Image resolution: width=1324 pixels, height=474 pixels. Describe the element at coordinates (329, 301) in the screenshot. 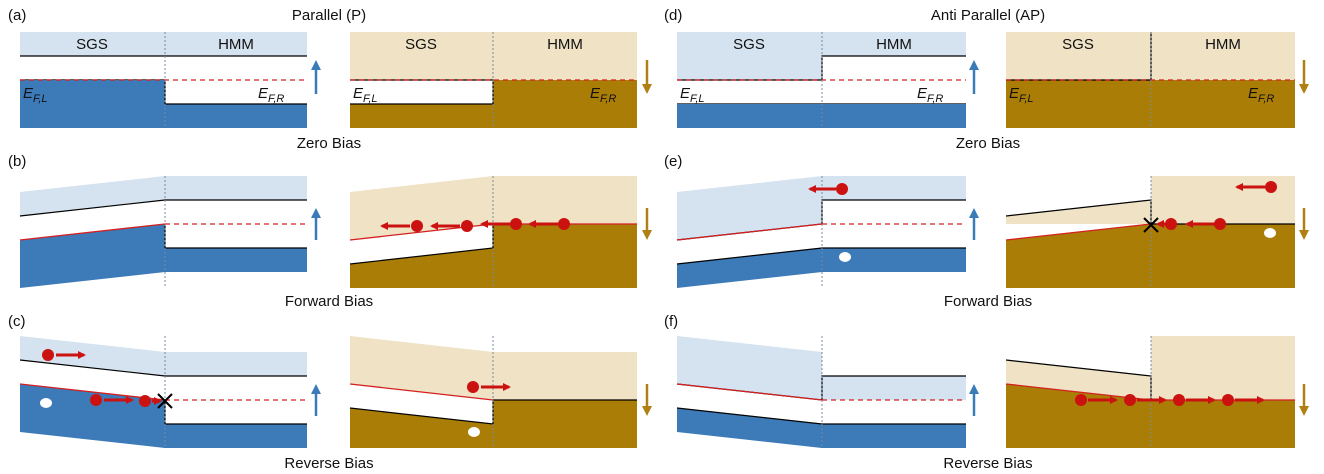

I see `bias-label-forward-parallel: Forward Bias` at that location.